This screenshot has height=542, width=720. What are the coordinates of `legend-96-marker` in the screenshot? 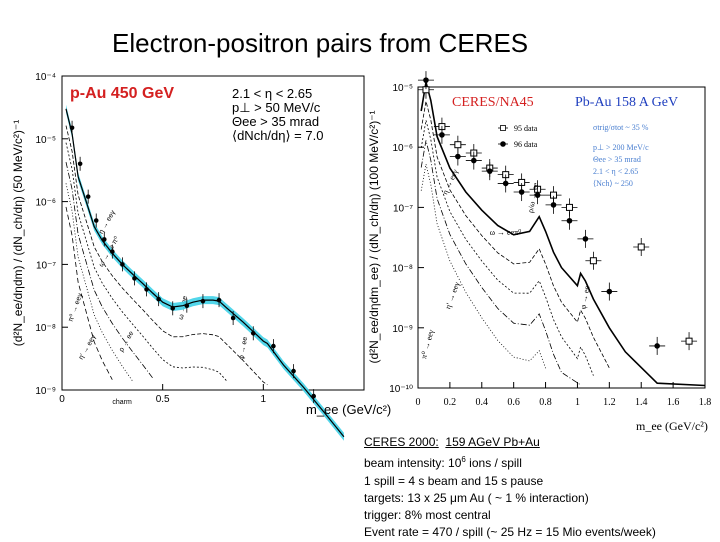 It's located at (503, 144).